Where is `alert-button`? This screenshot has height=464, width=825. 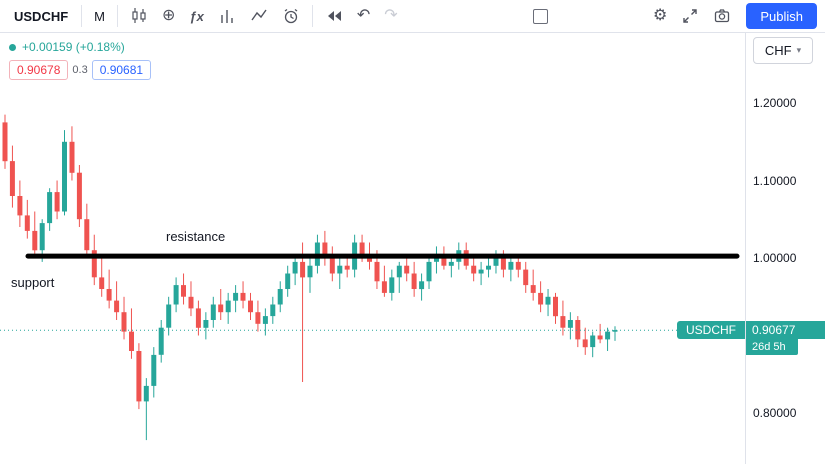 alert-button is located at coordinates (291, 16).